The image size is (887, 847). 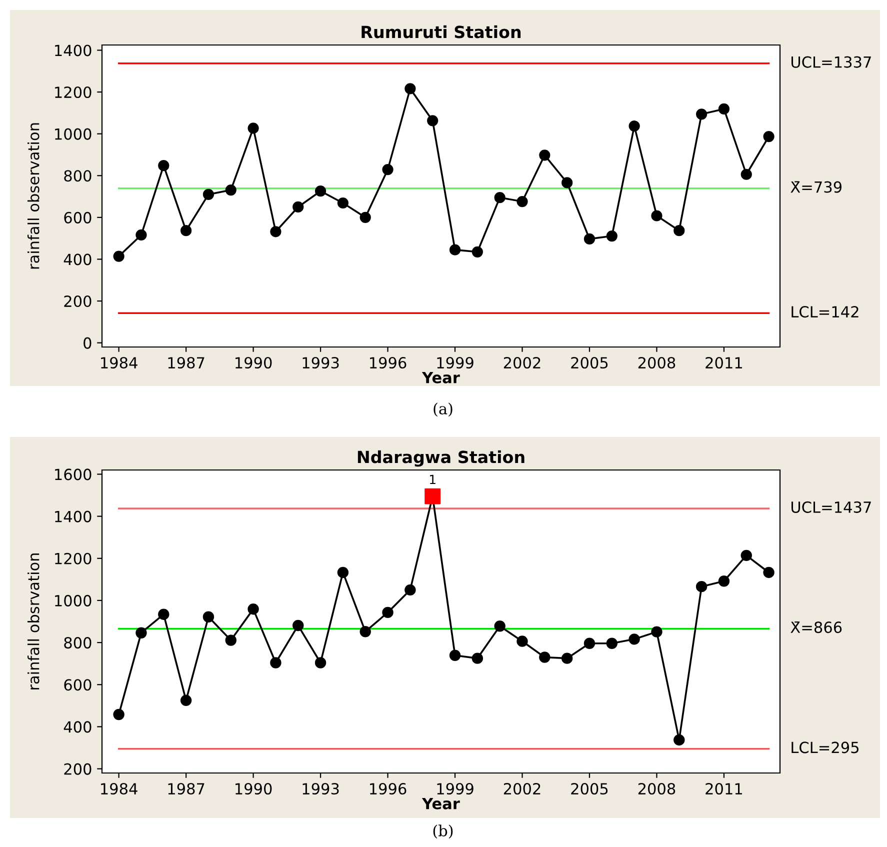 I want to click on chart-title: Rumuruti Station, so click(x=441, y=31).